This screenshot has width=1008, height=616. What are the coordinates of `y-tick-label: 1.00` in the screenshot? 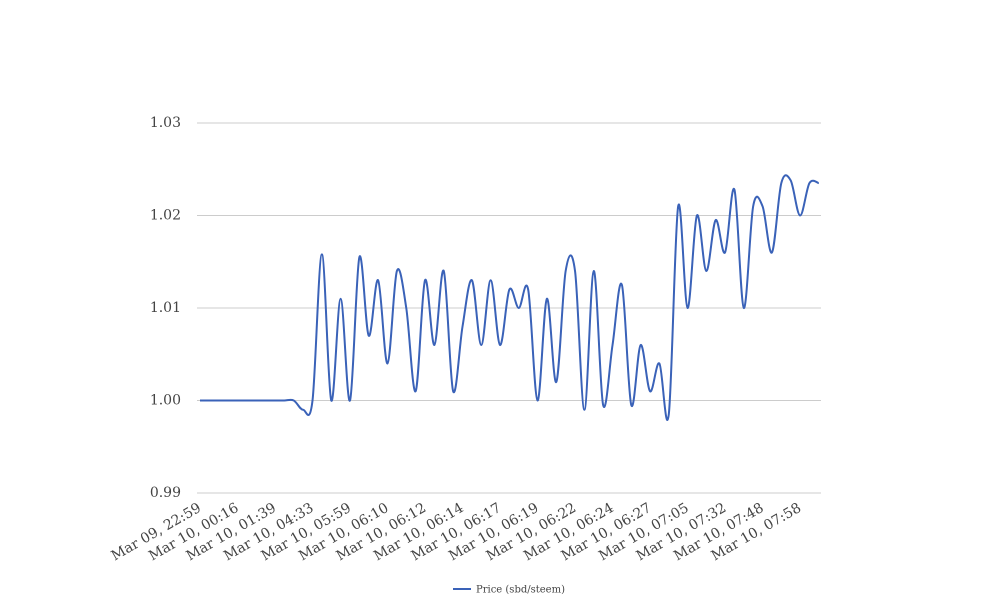 It's located at (165, 401).